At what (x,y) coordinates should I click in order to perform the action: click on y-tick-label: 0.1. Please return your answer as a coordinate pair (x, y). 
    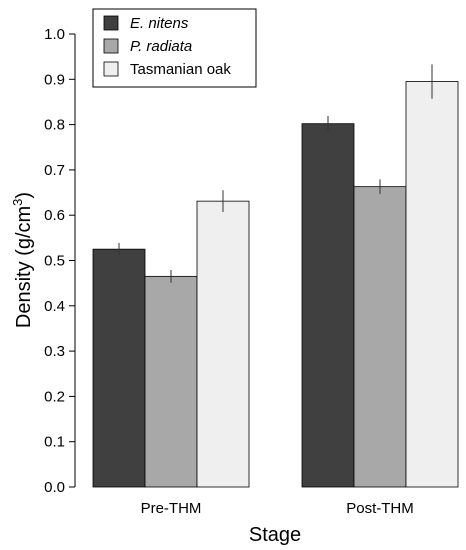
    Looking at the image, I should click on (54, 442).